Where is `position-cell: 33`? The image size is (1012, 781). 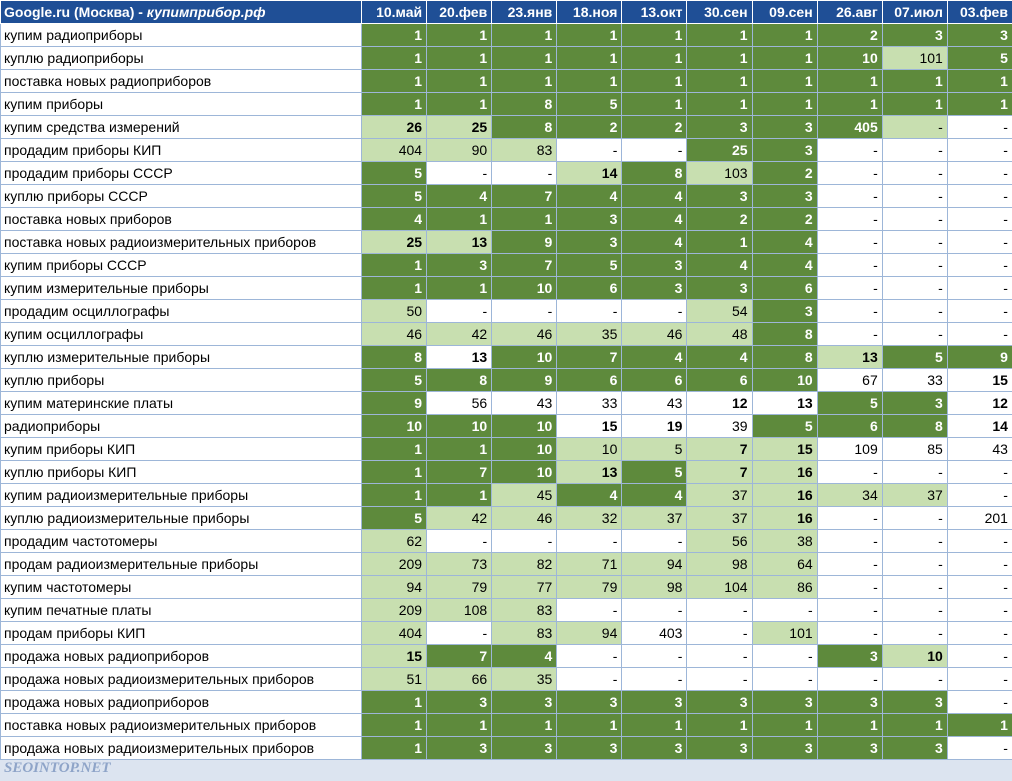 position-cell: 33 is located at coordinates (914, 380).